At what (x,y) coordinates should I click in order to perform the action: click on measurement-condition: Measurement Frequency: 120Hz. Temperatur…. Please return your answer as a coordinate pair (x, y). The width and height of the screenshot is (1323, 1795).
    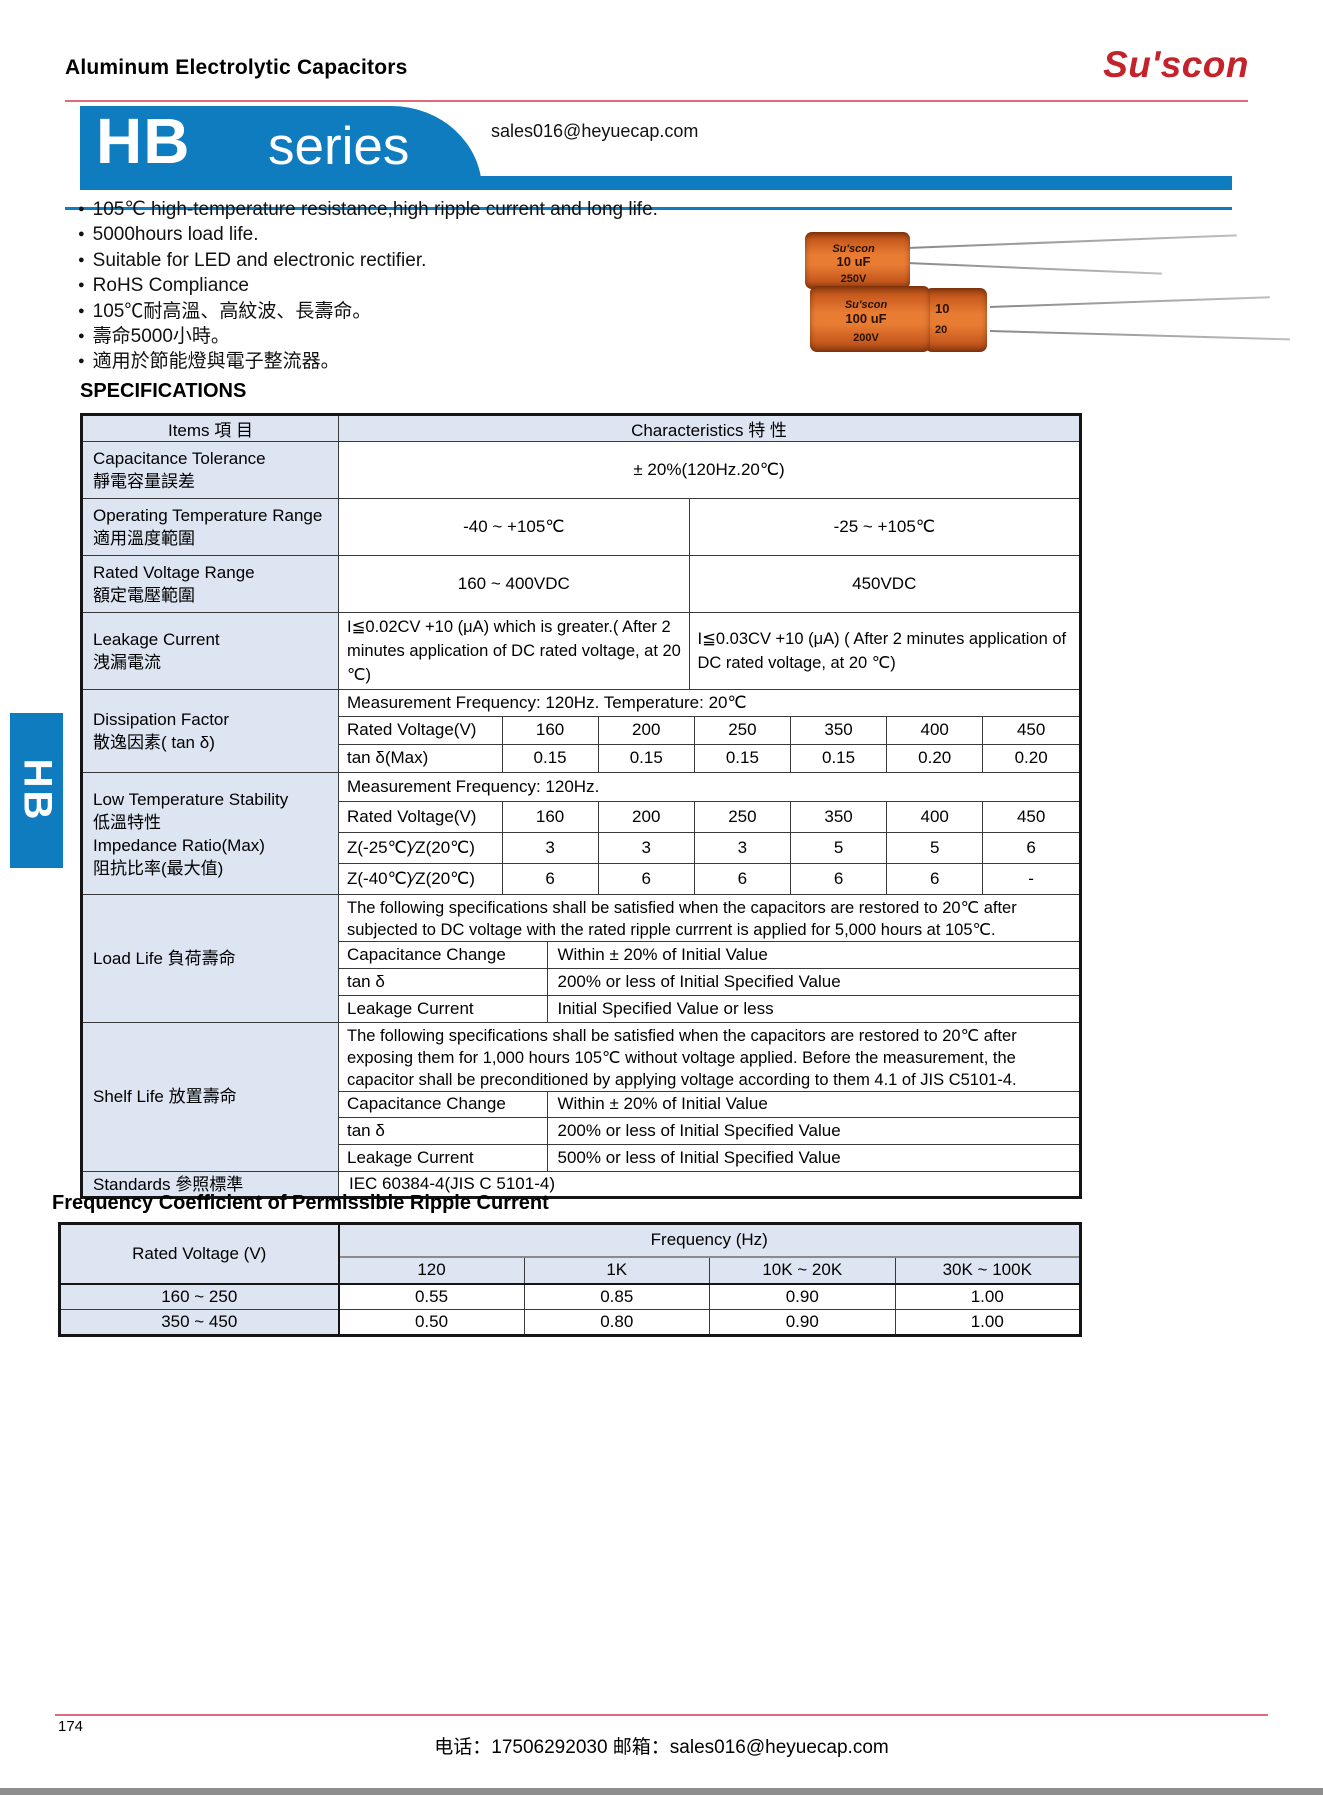
    Looking at the image, I should click on (709, 703).